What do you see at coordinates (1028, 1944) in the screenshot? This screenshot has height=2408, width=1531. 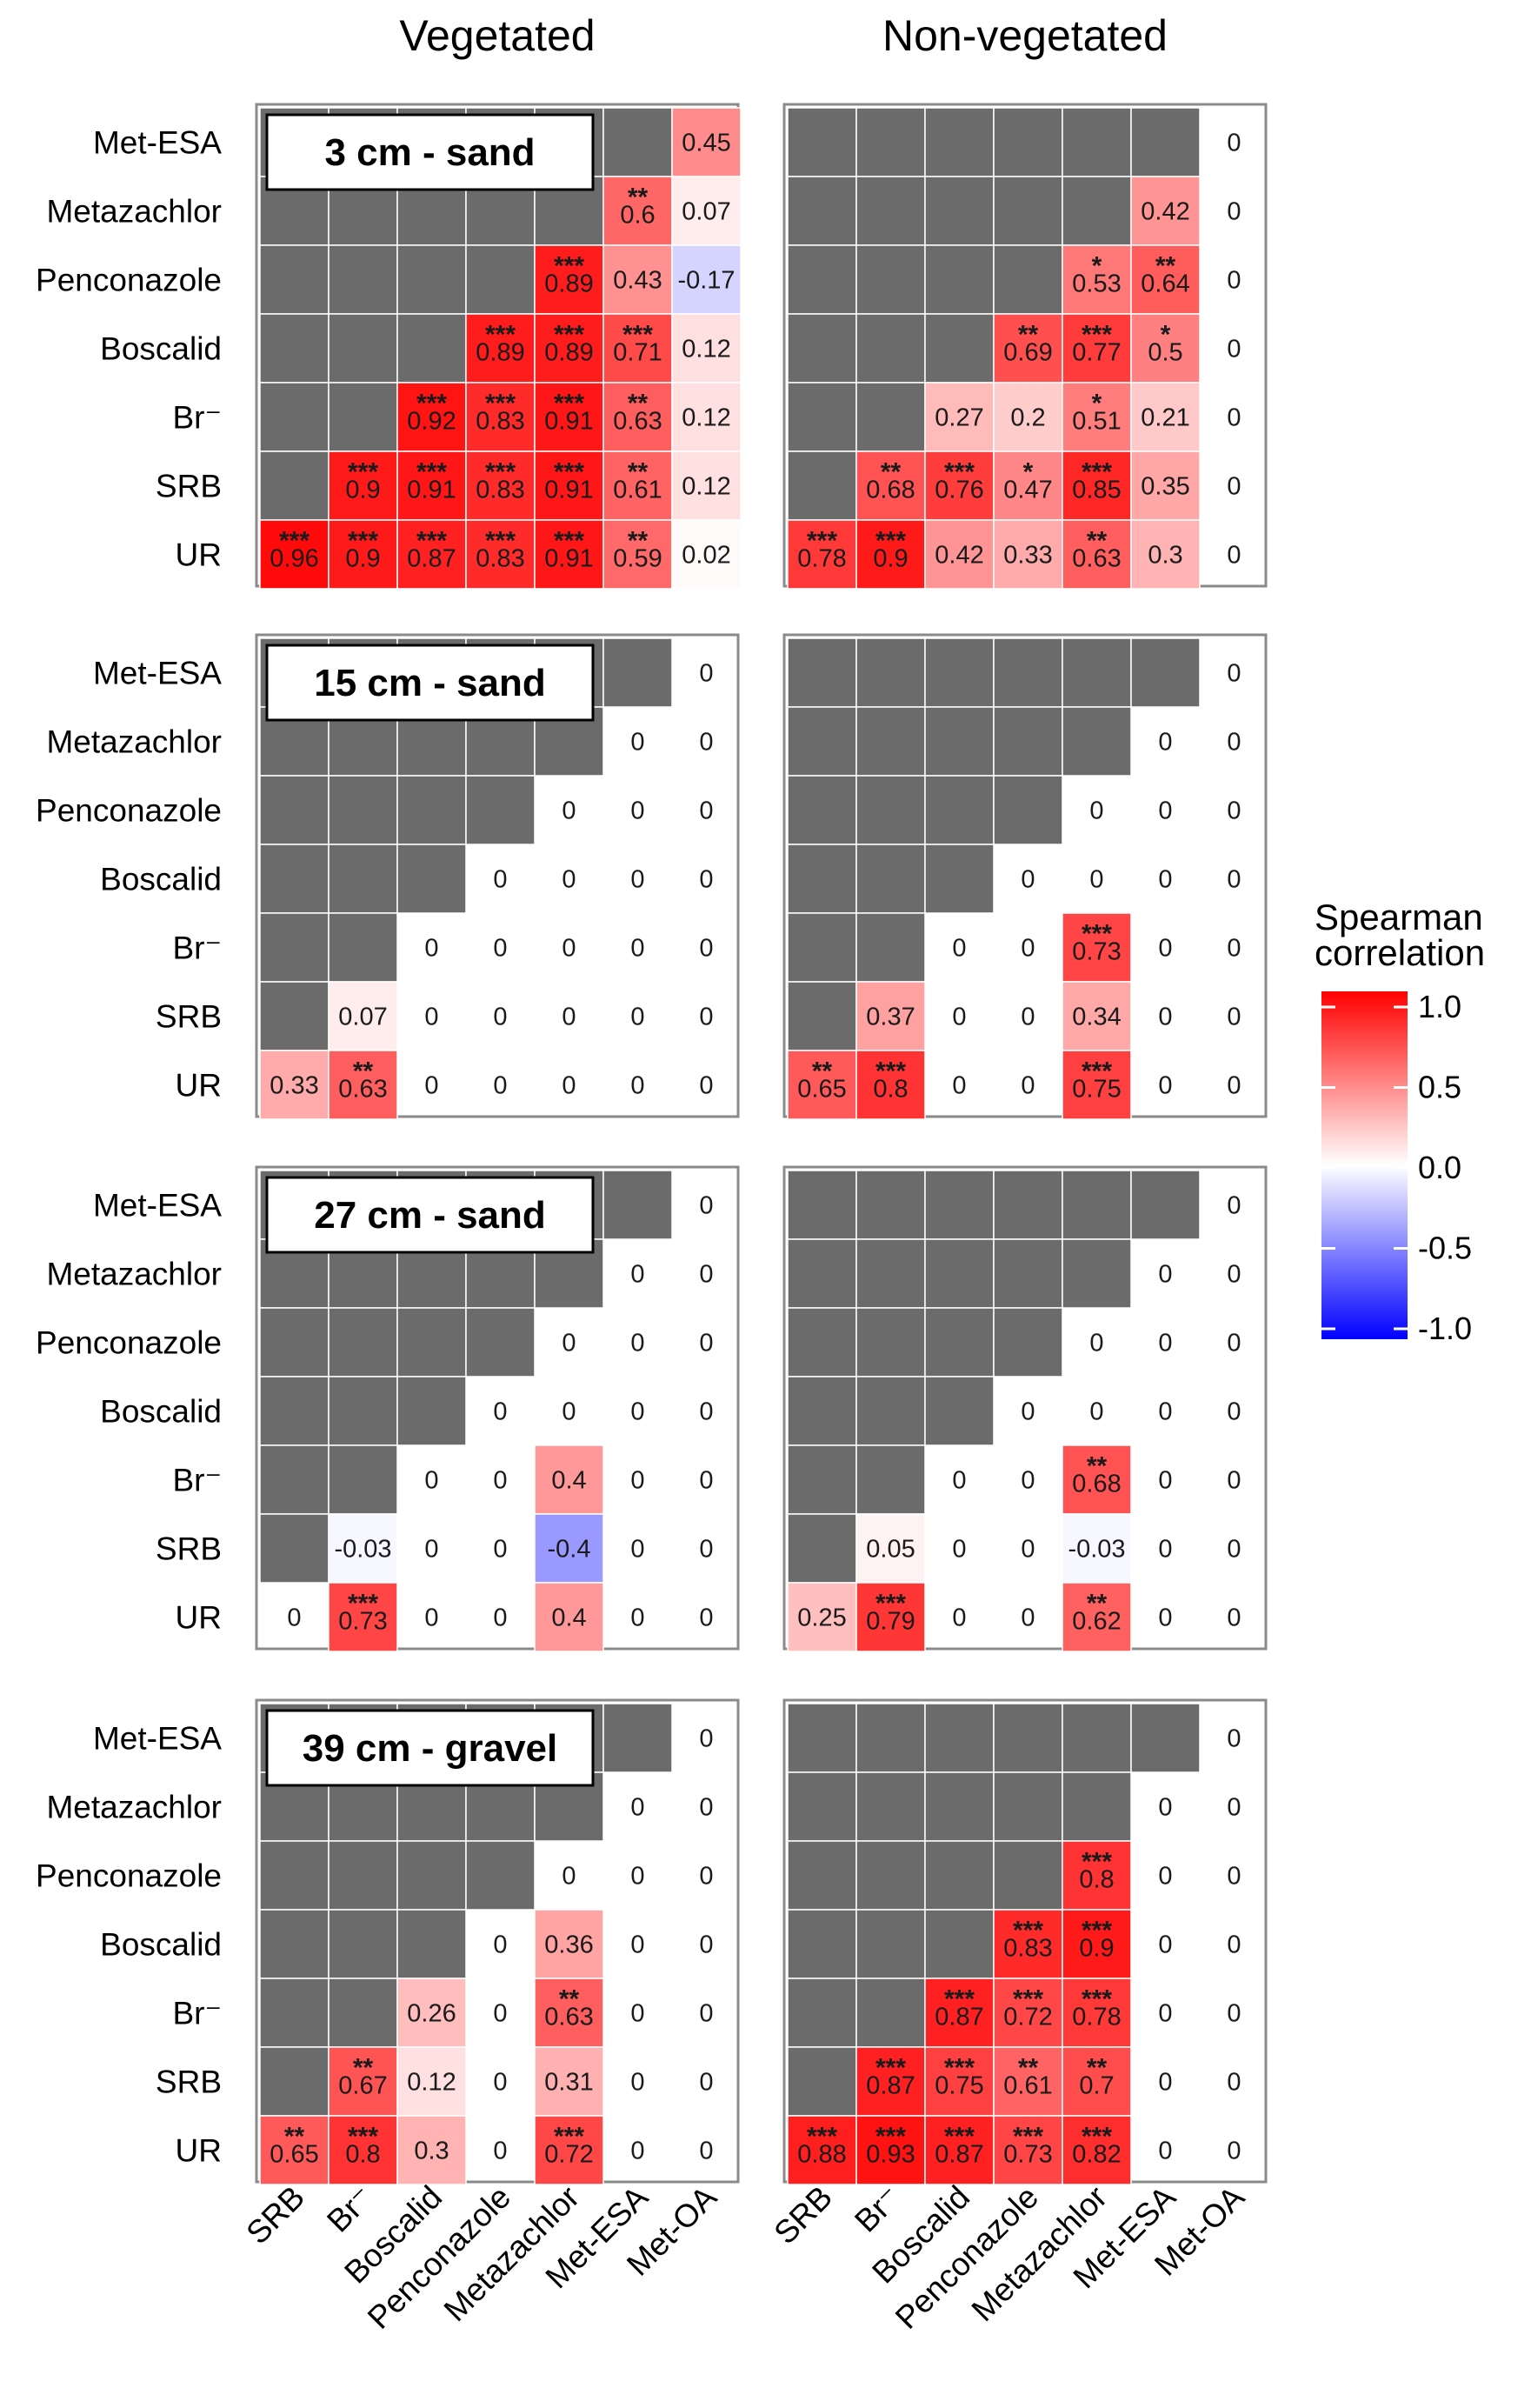 I see `heatmap-cell: 0.83***` at bounding box center [1028, 1944].